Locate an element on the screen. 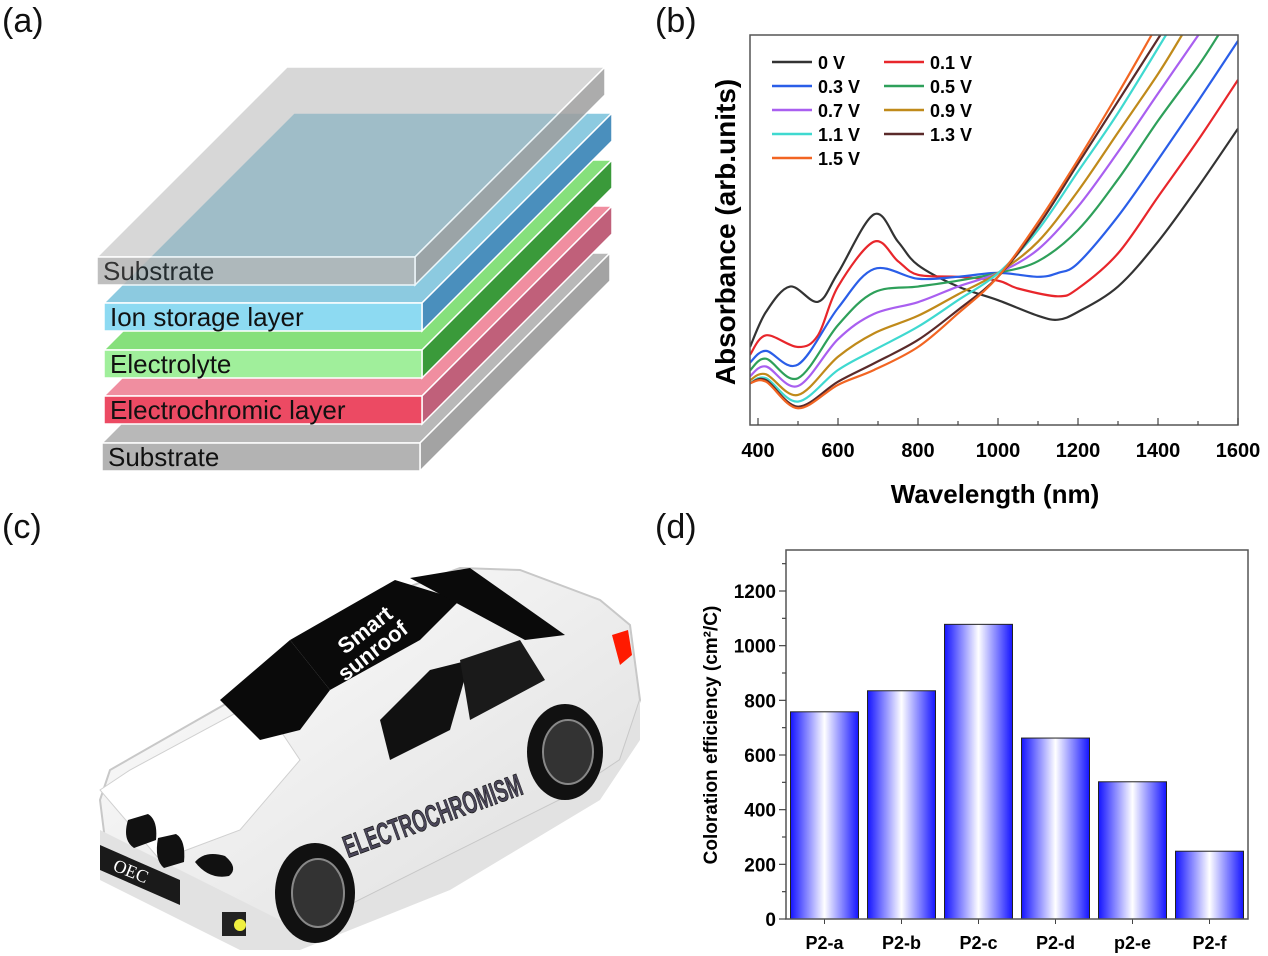  y-tick-label: 200 is located at coordinates (760, 865).